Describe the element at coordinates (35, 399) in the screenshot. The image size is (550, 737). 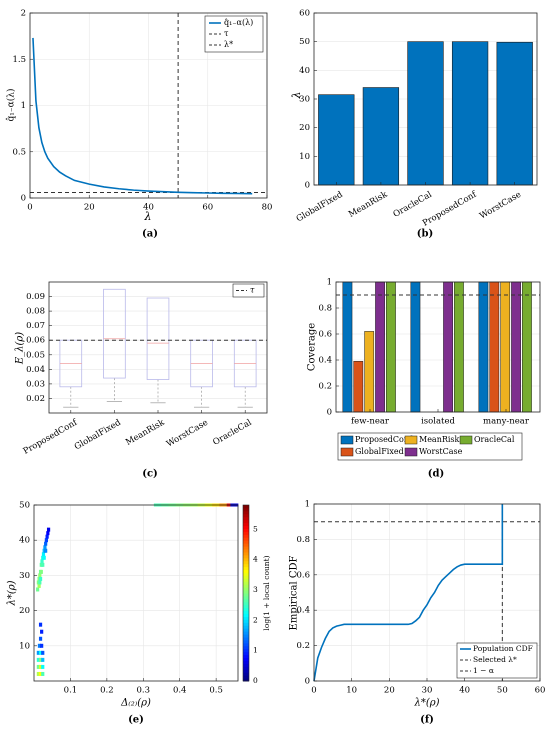
I see `y-tick-label: 0.02` at that location.